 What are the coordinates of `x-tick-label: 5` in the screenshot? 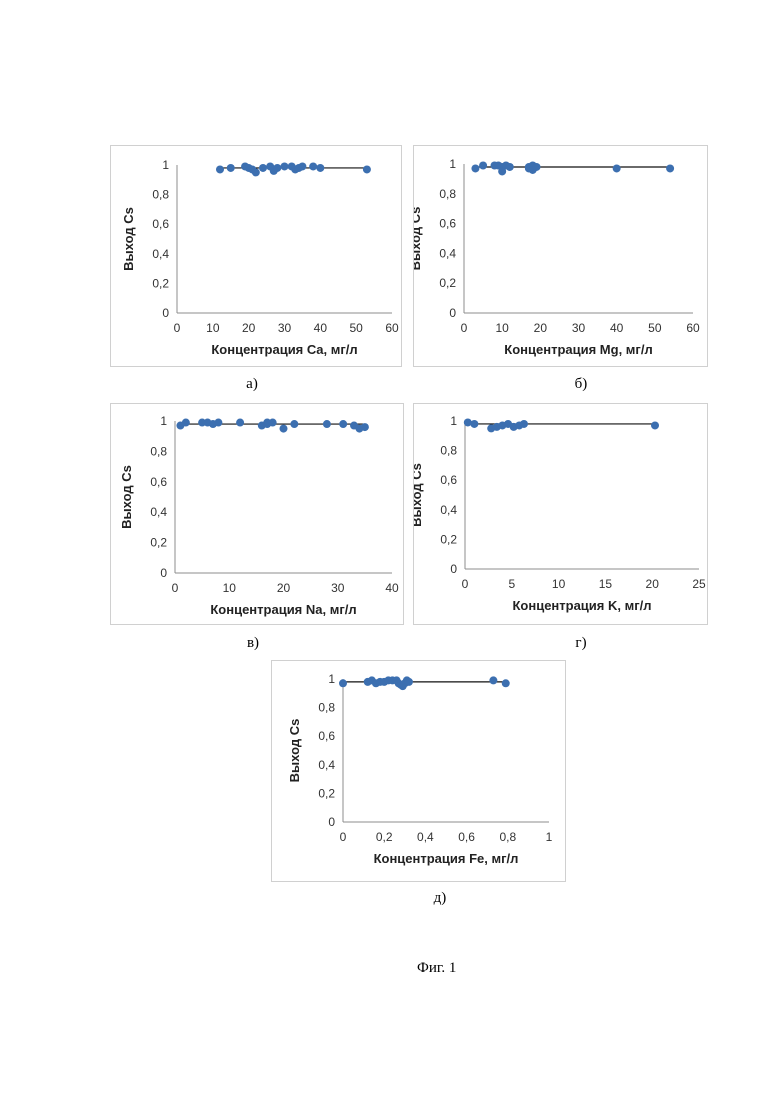 It's located at (511, 584).